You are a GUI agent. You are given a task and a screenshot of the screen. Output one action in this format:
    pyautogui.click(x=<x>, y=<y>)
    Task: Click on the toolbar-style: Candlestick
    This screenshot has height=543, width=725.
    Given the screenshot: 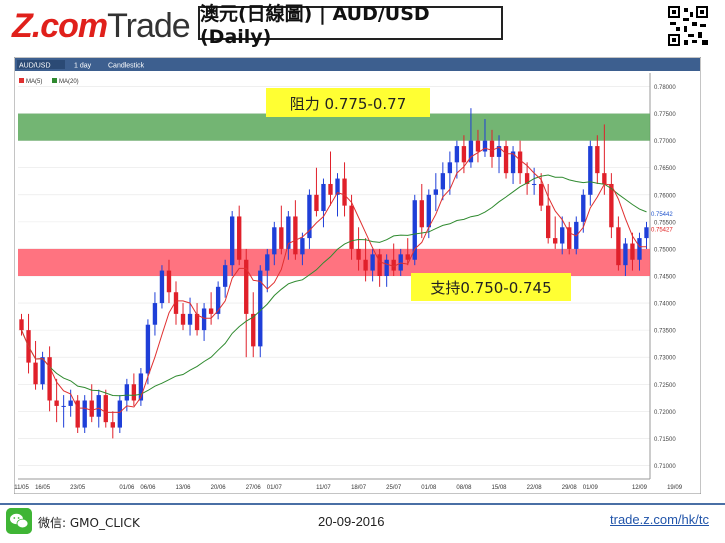 What is the action you would take?
    pyautogui.click(x=126, y=66)
    